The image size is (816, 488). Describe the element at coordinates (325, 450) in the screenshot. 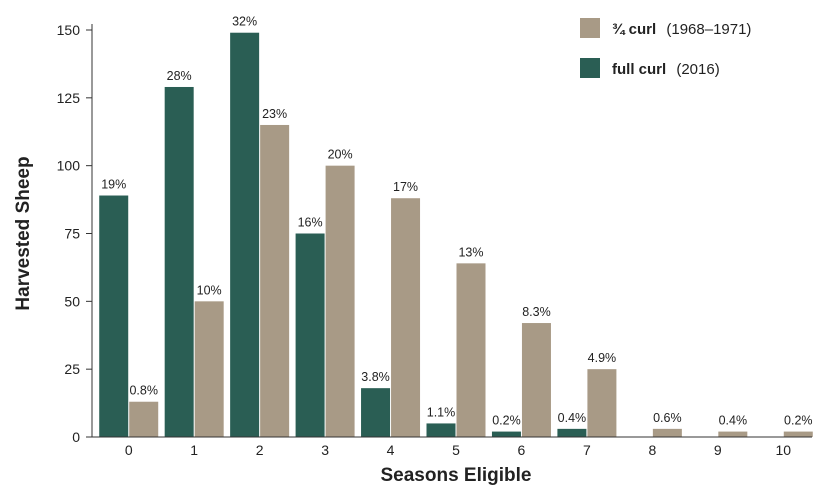

I see `x-tick-label: 3` at that location.